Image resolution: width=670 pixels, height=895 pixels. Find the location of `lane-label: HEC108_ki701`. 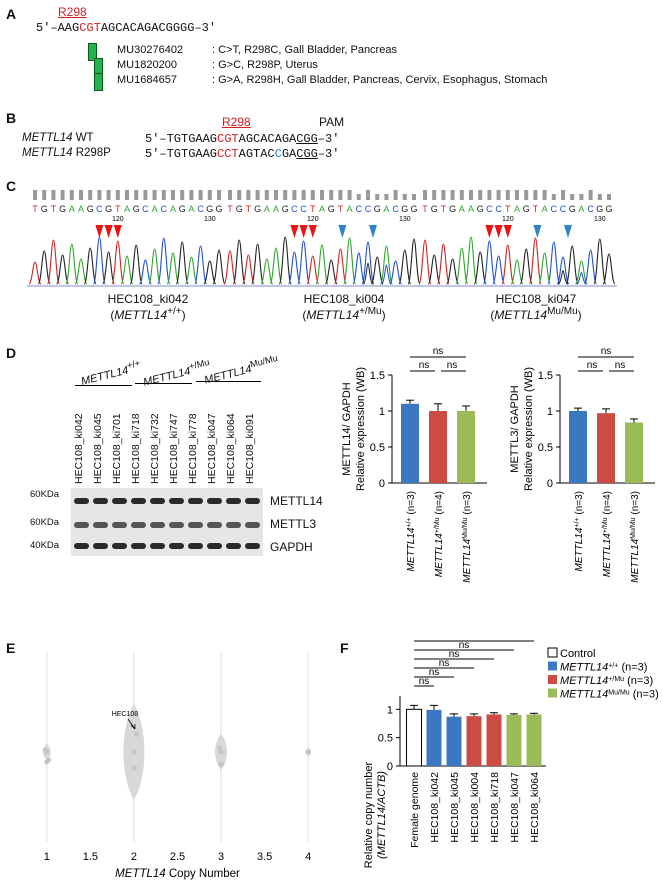

lane-label: HEC108_ki701 is located at coordinates (117, 448).